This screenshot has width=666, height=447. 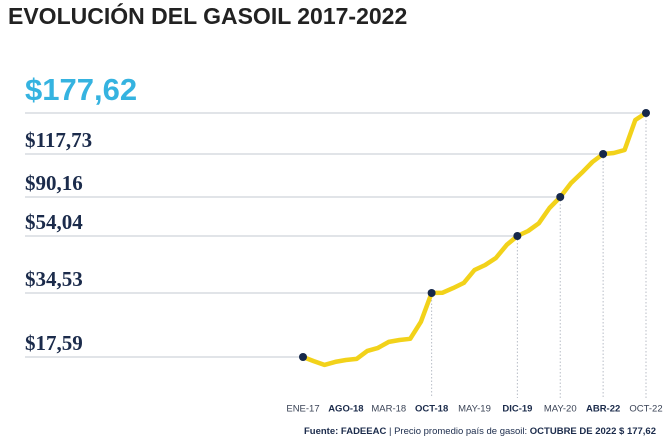 What do you see at coordinates (517, 409) in the screenshot?
I see `x-tick-label: DIC-19` at bounding box center [517, 409].